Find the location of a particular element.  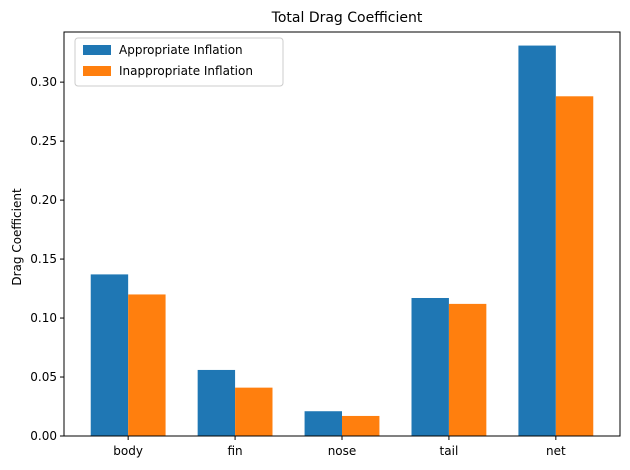

x-tick-label-tail: tail is located at coordinates (449, 451).